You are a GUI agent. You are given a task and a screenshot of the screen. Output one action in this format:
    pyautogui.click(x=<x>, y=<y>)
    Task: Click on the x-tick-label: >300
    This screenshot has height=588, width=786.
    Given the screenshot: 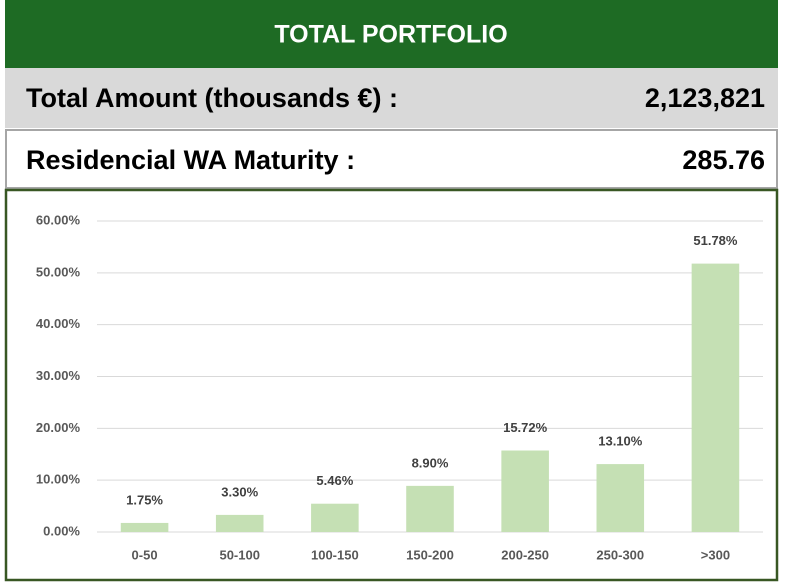 What is the action you would take?
    pyautogui.click(x=715, y=554)
    